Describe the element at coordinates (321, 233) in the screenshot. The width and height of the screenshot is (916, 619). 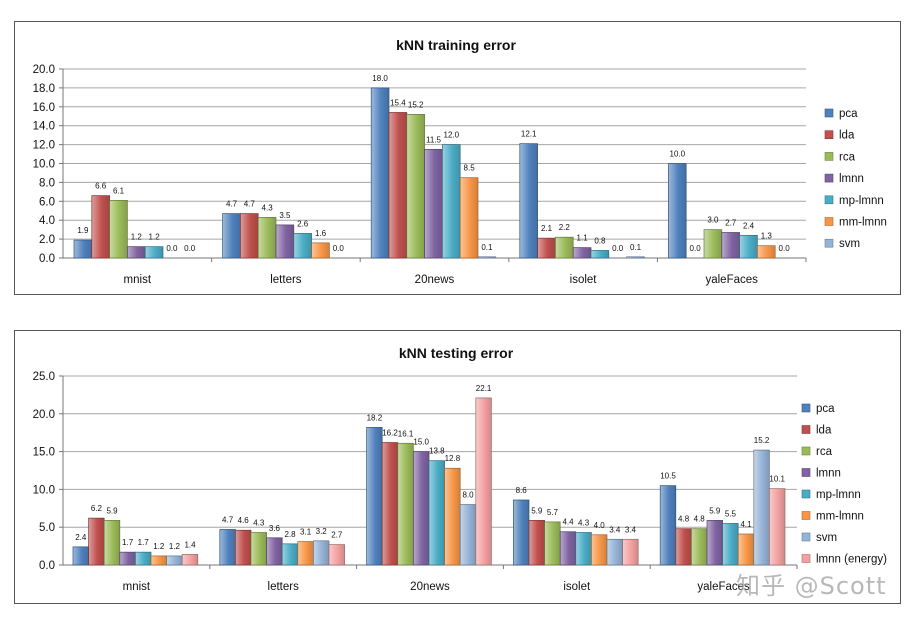
I see `data-label: 1.6` at that location.